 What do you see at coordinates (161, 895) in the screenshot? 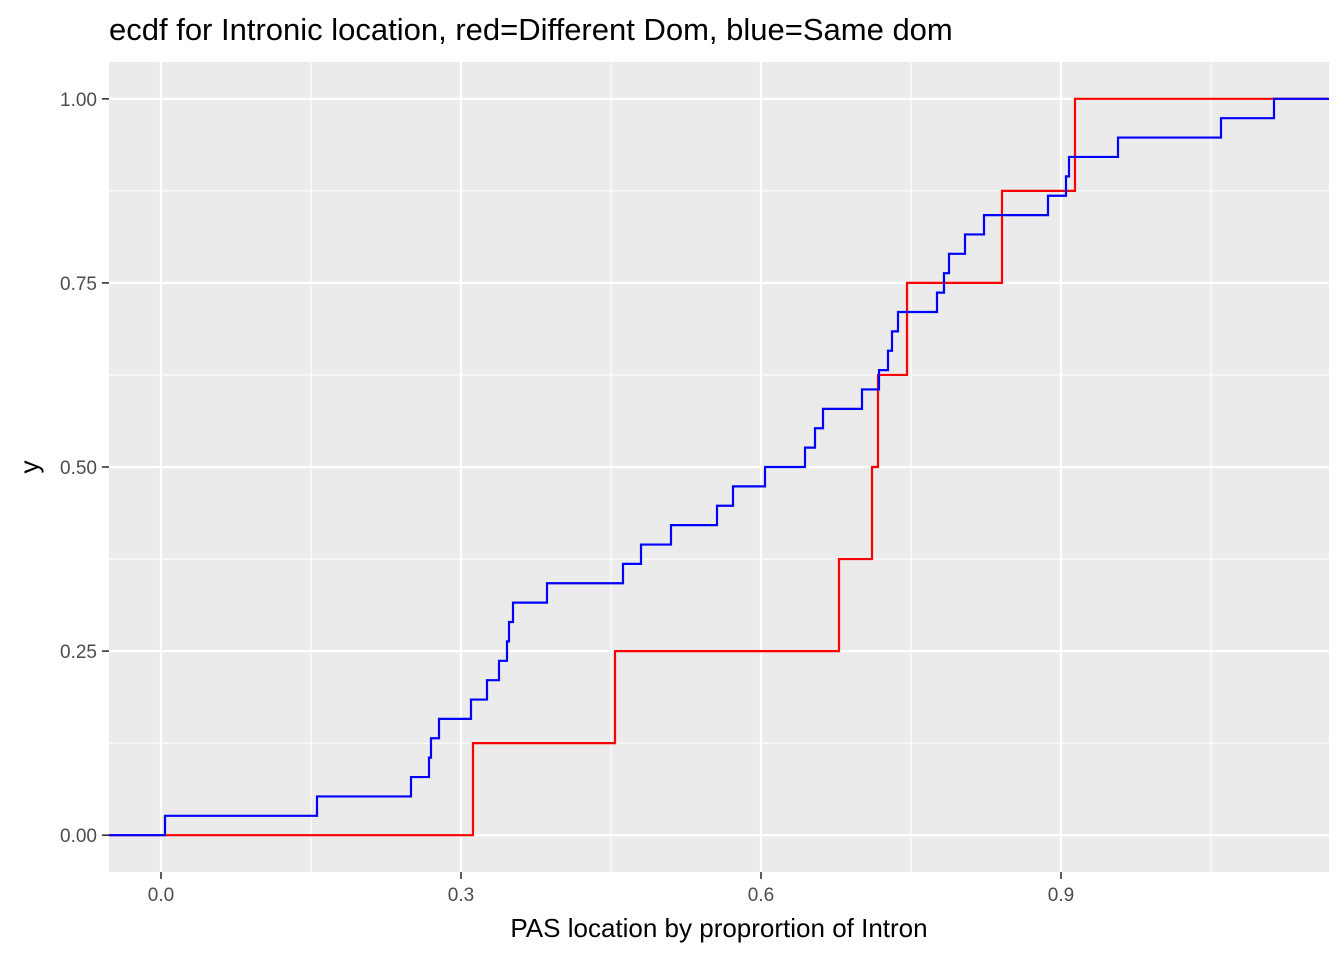
I see `x-tick-label: 0.0` at bounding box center [161, 895].